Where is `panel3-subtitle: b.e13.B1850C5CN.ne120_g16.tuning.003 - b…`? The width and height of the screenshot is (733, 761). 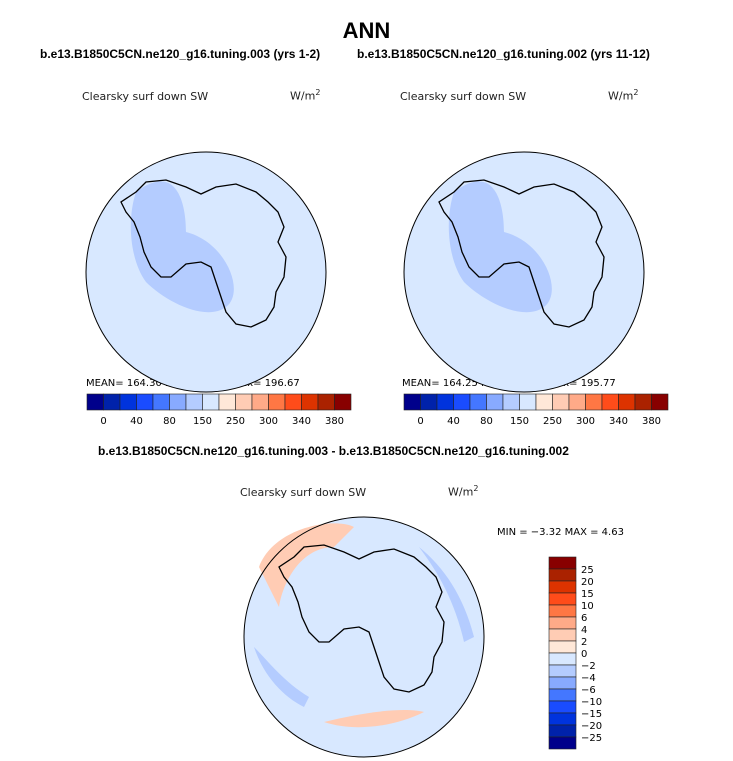 panel3-subtitle: b.e13.B1850C5CN.ne120_g16.tuning.003 - b… is located at coordinates (333, 451).